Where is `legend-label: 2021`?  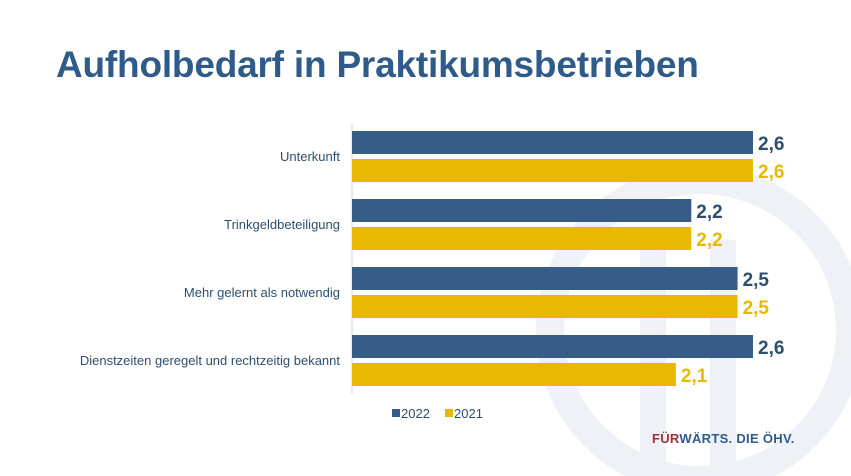
legend-label: 2021 is located at coordinates (468, 413).